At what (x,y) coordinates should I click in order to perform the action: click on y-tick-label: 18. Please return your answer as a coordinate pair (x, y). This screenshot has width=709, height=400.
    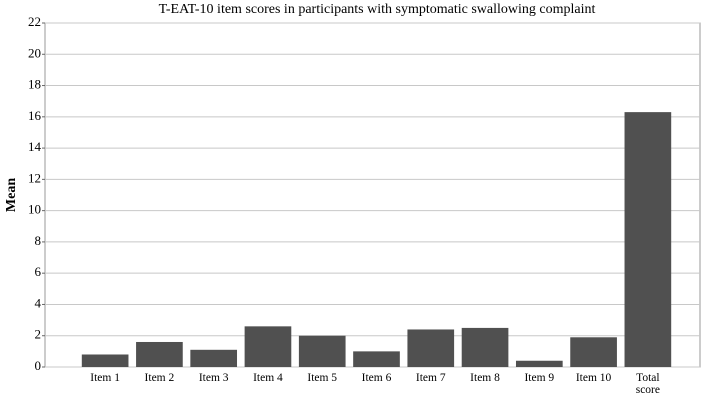
    Looking at the image, I should click on (34, 84).